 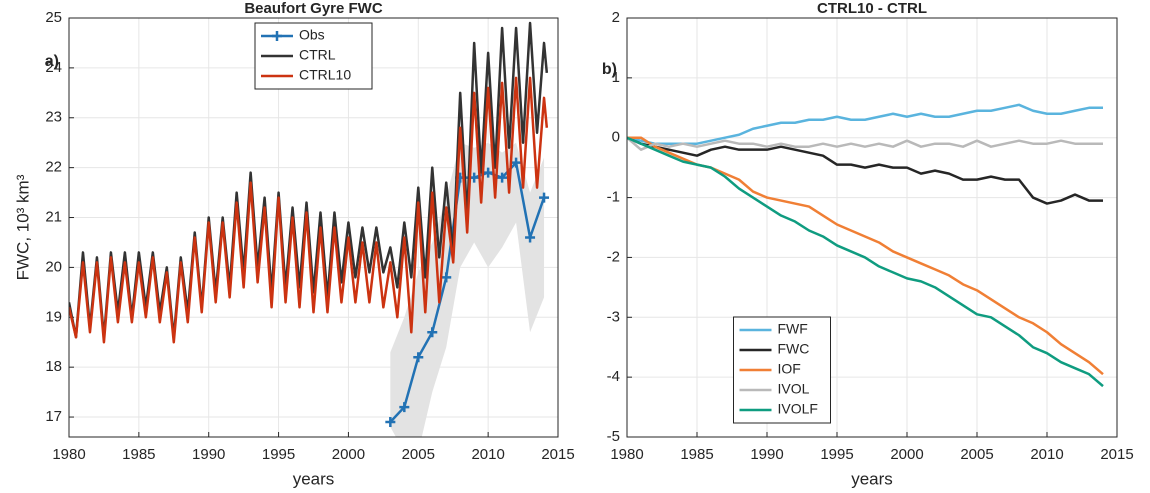 What do you see at coordinates (317, 55) in the screenshot?
I see `legend-label: CTRL` at bounding box center [317, 55].